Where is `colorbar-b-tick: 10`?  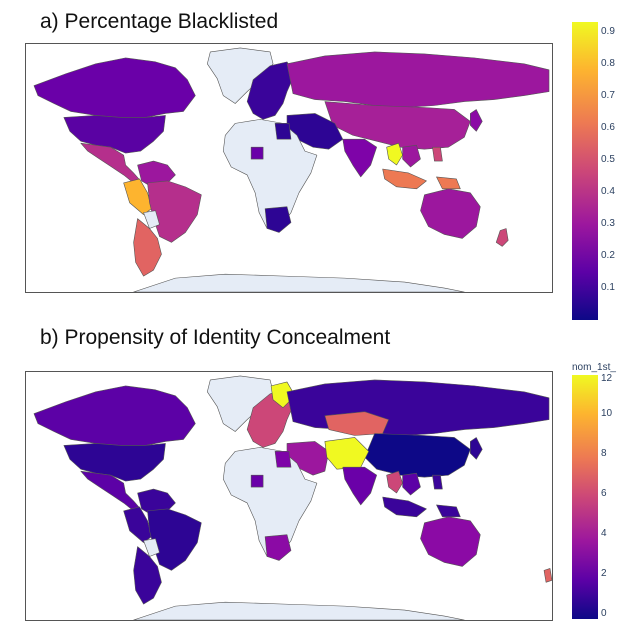
colorbar-b-tick: 10 is located at coordinates (607, 413).